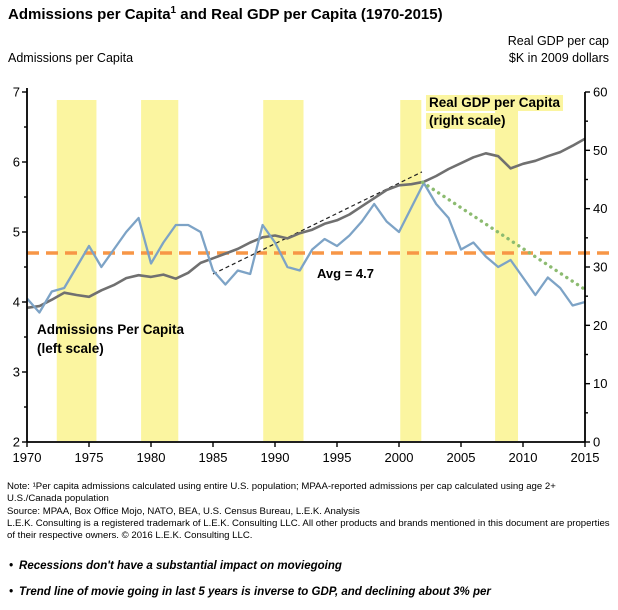  I want to click on admissions-trend-dotted-line, so click(503, 235).